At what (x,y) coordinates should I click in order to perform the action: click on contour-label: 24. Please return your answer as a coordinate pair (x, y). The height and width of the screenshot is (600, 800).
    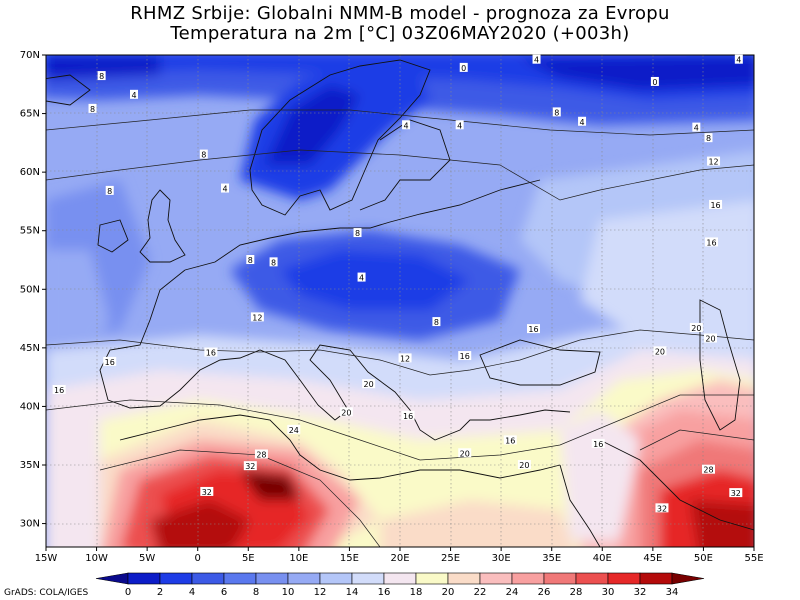
    Looking at the image, I should click on (294, 430).